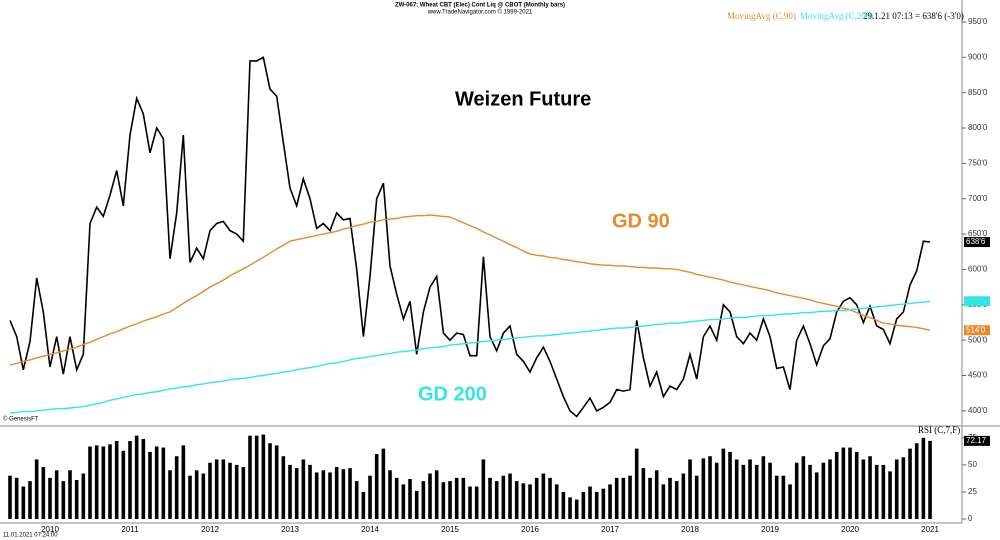  I want to click on value-tag: 72.17, so click(976, 440).